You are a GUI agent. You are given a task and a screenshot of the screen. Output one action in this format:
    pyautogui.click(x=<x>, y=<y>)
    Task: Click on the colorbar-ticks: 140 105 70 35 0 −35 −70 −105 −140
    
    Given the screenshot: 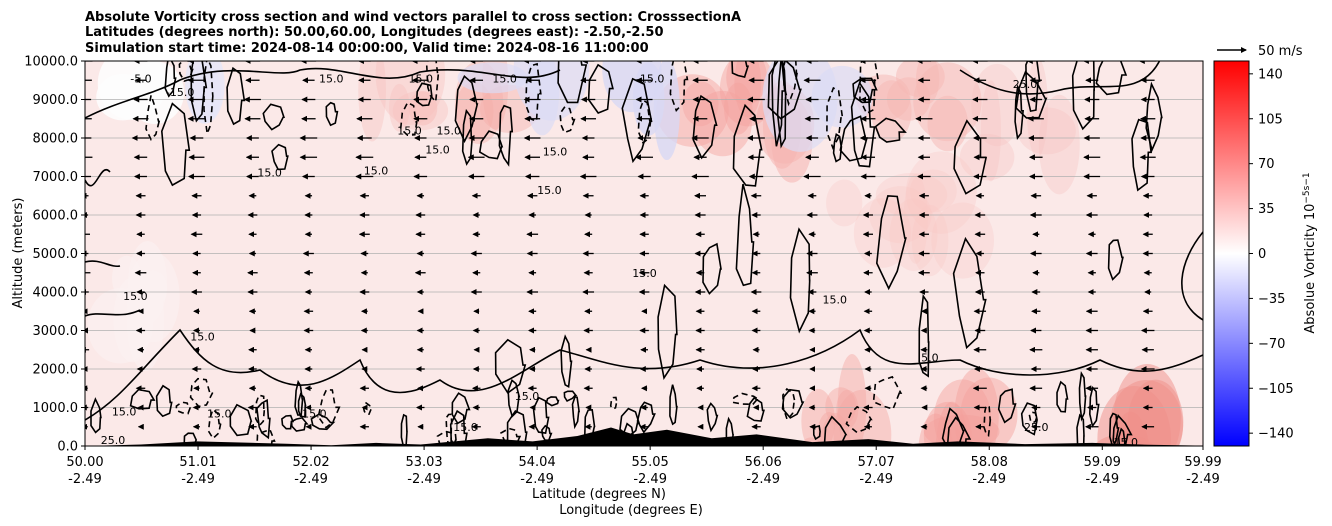 What is the action you would take?
    pyautogui.click(x=1271, y=254)
    